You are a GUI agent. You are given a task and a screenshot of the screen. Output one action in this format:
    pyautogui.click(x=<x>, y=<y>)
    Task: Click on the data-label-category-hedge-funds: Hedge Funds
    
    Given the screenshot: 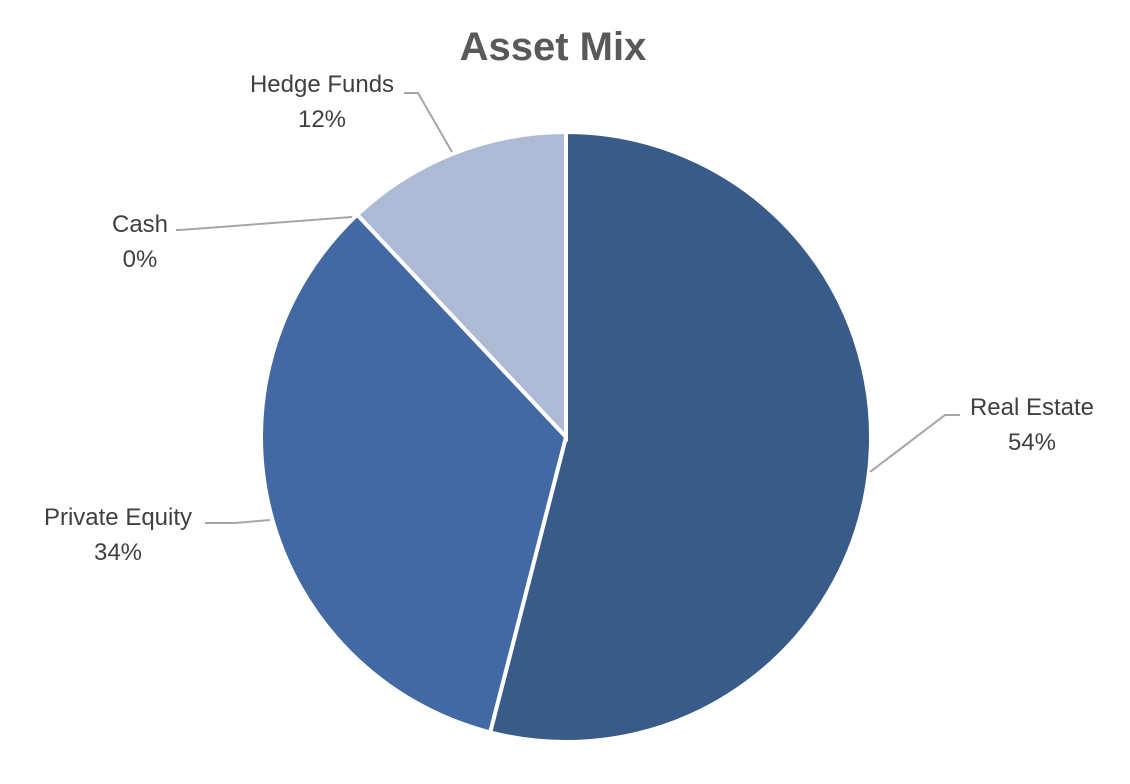 What is the action you would take?
    pyautogui.click(x=322, y=84)
    